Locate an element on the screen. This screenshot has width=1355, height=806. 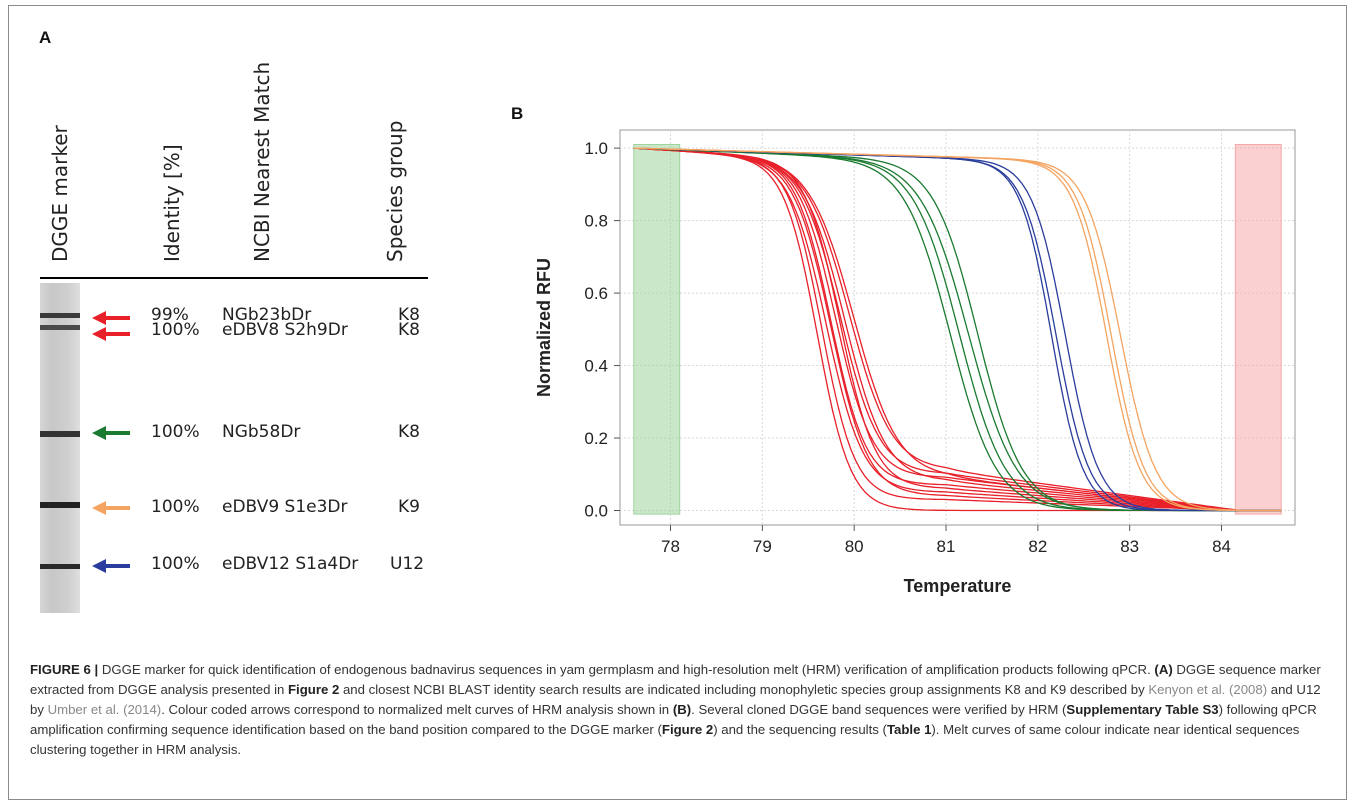
dgge-gel-lane is located at coordinates (60, 448).